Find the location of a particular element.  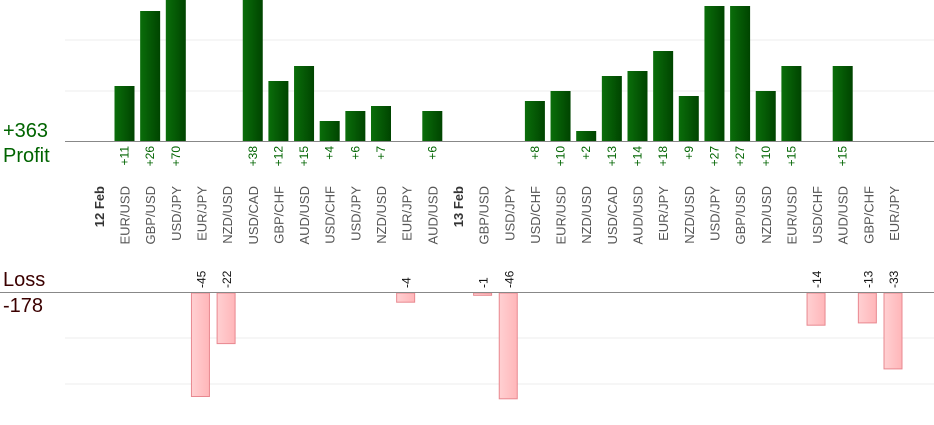

loss-value-label: -22 is located at coordinates (227, 279).